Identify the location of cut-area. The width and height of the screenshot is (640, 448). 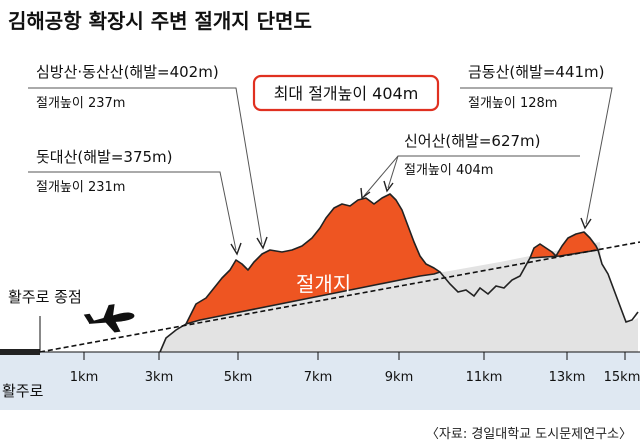
(313, 259).